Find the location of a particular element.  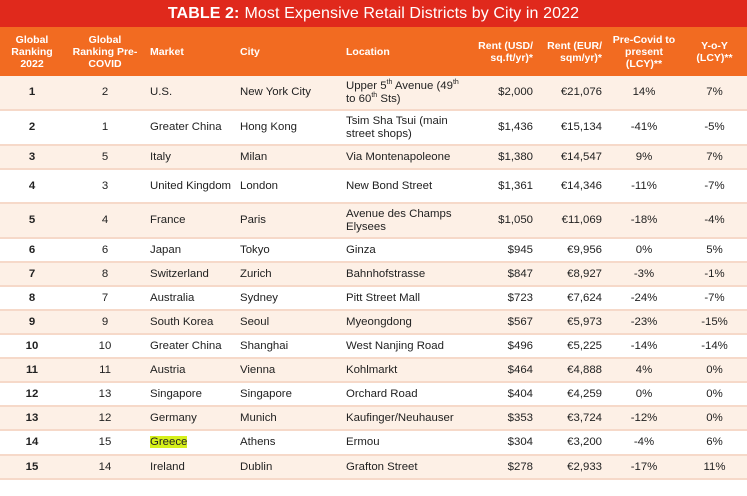

header-global-ranking-pre-covid: Global Ranking Pre-COVID is located at coordinates (105, 51).